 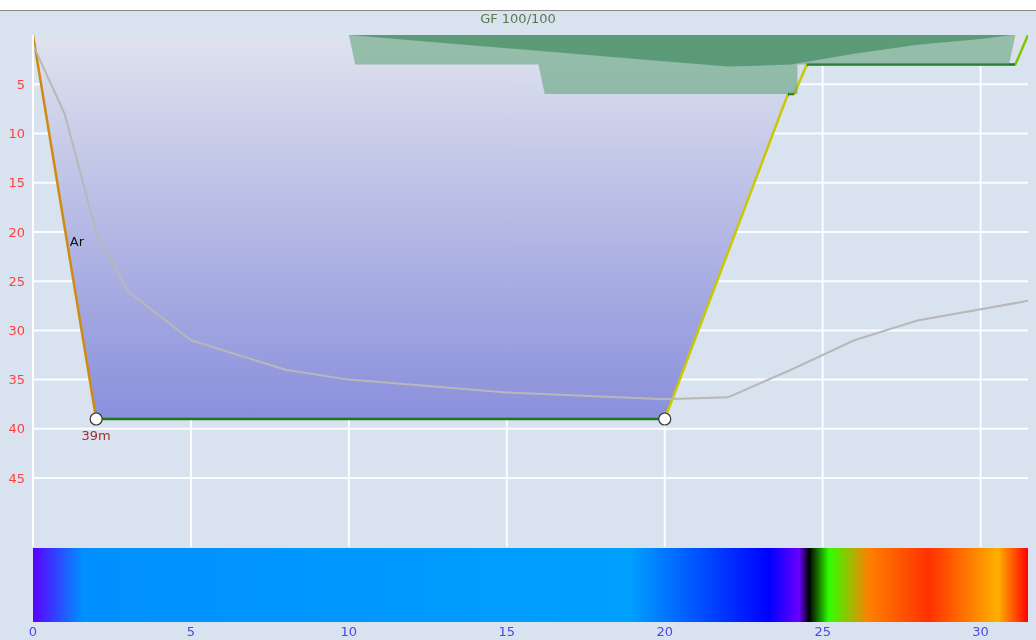 I want to click on y-tick-label: 20, so click(x=16, y=232).